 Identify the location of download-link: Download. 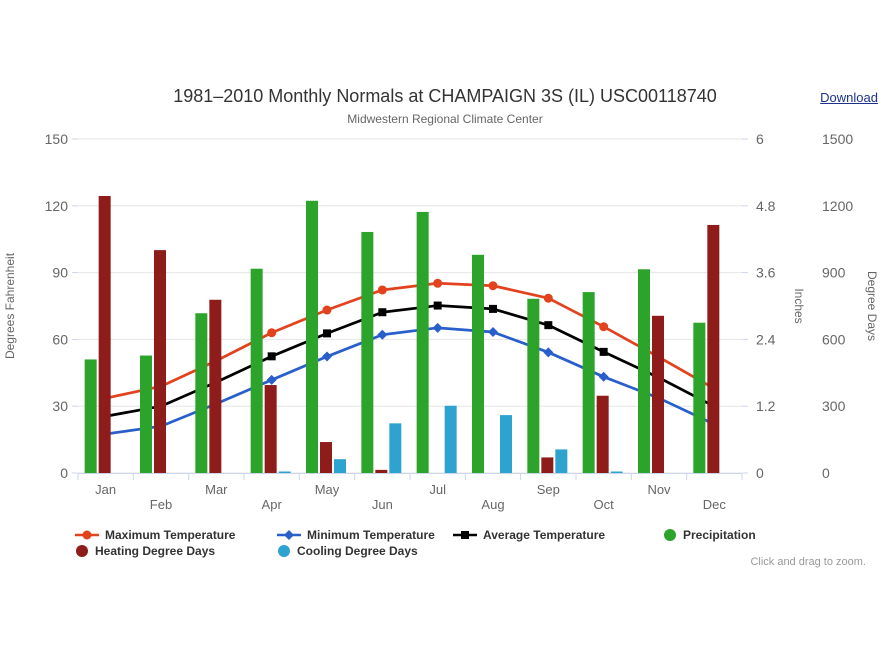
(849, 97).